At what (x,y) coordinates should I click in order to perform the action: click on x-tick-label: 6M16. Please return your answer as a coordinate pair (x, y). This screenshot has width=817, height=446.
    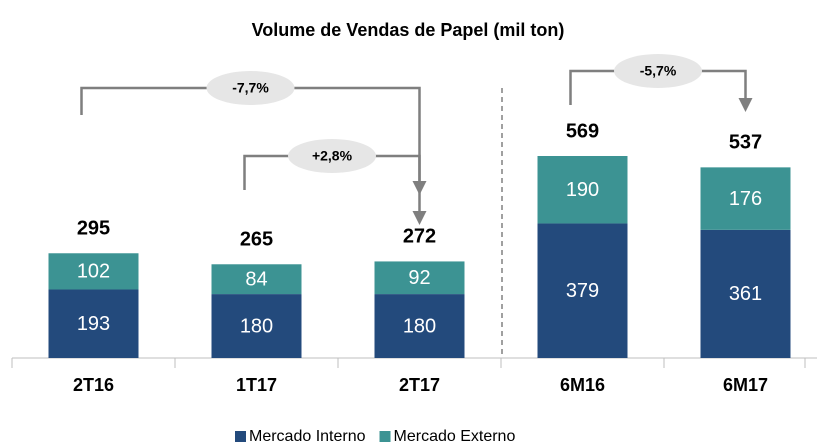
    Looking at the image, I should click on (582, 385).